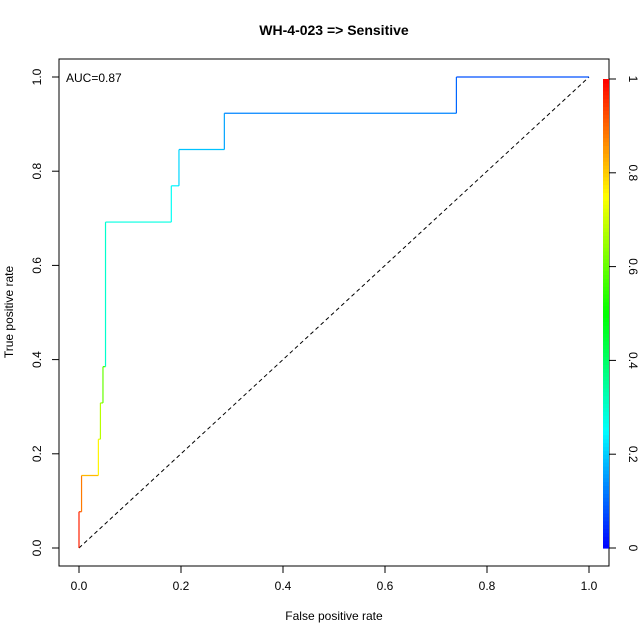 Image resolution: width=640 pixels, height=640 pixels. I want to click on y-tick-label: 0.4, so click(37, 359).